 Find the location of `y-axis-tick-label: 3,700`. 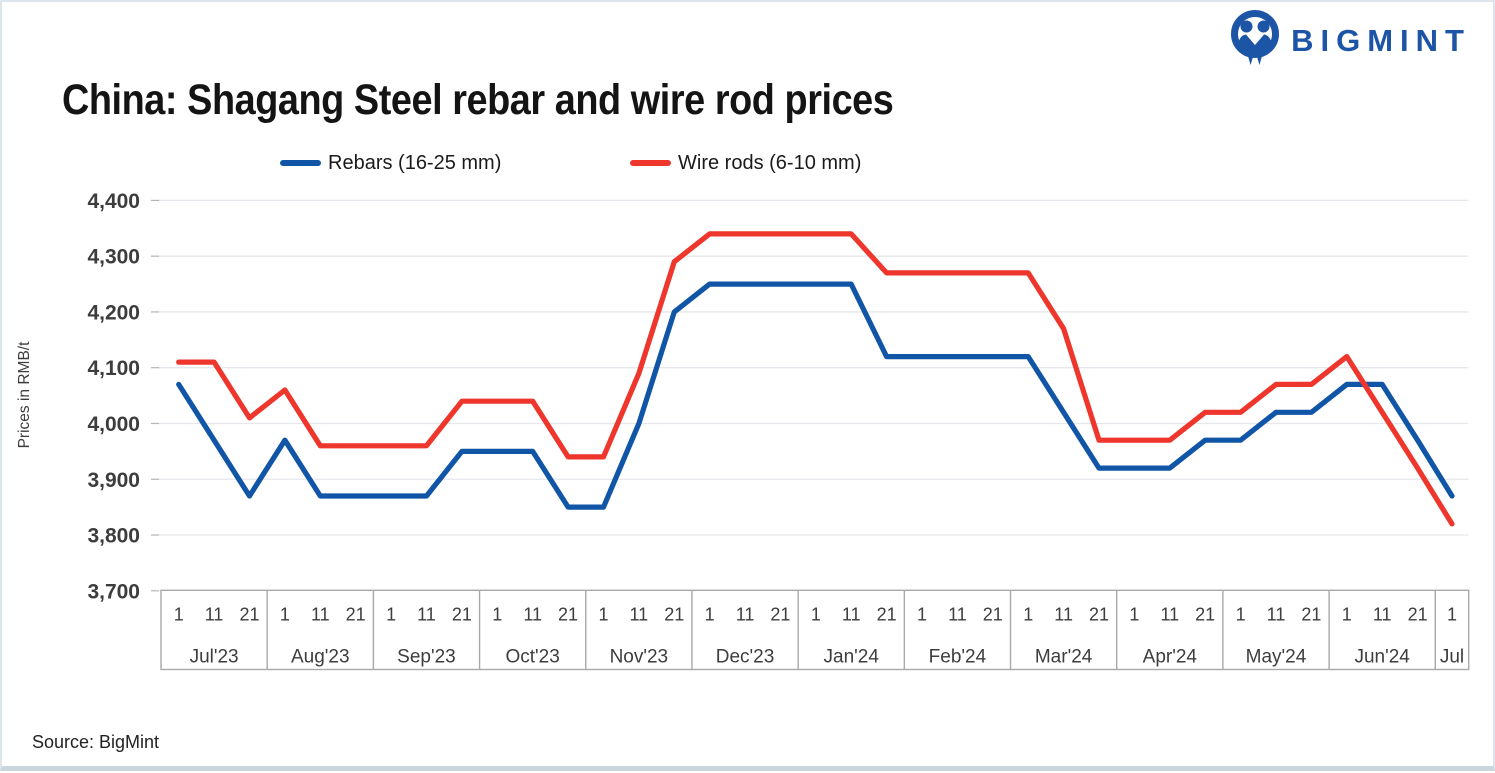

y-axis-tick-label: 3,700 is located at coordinates (113, 591).